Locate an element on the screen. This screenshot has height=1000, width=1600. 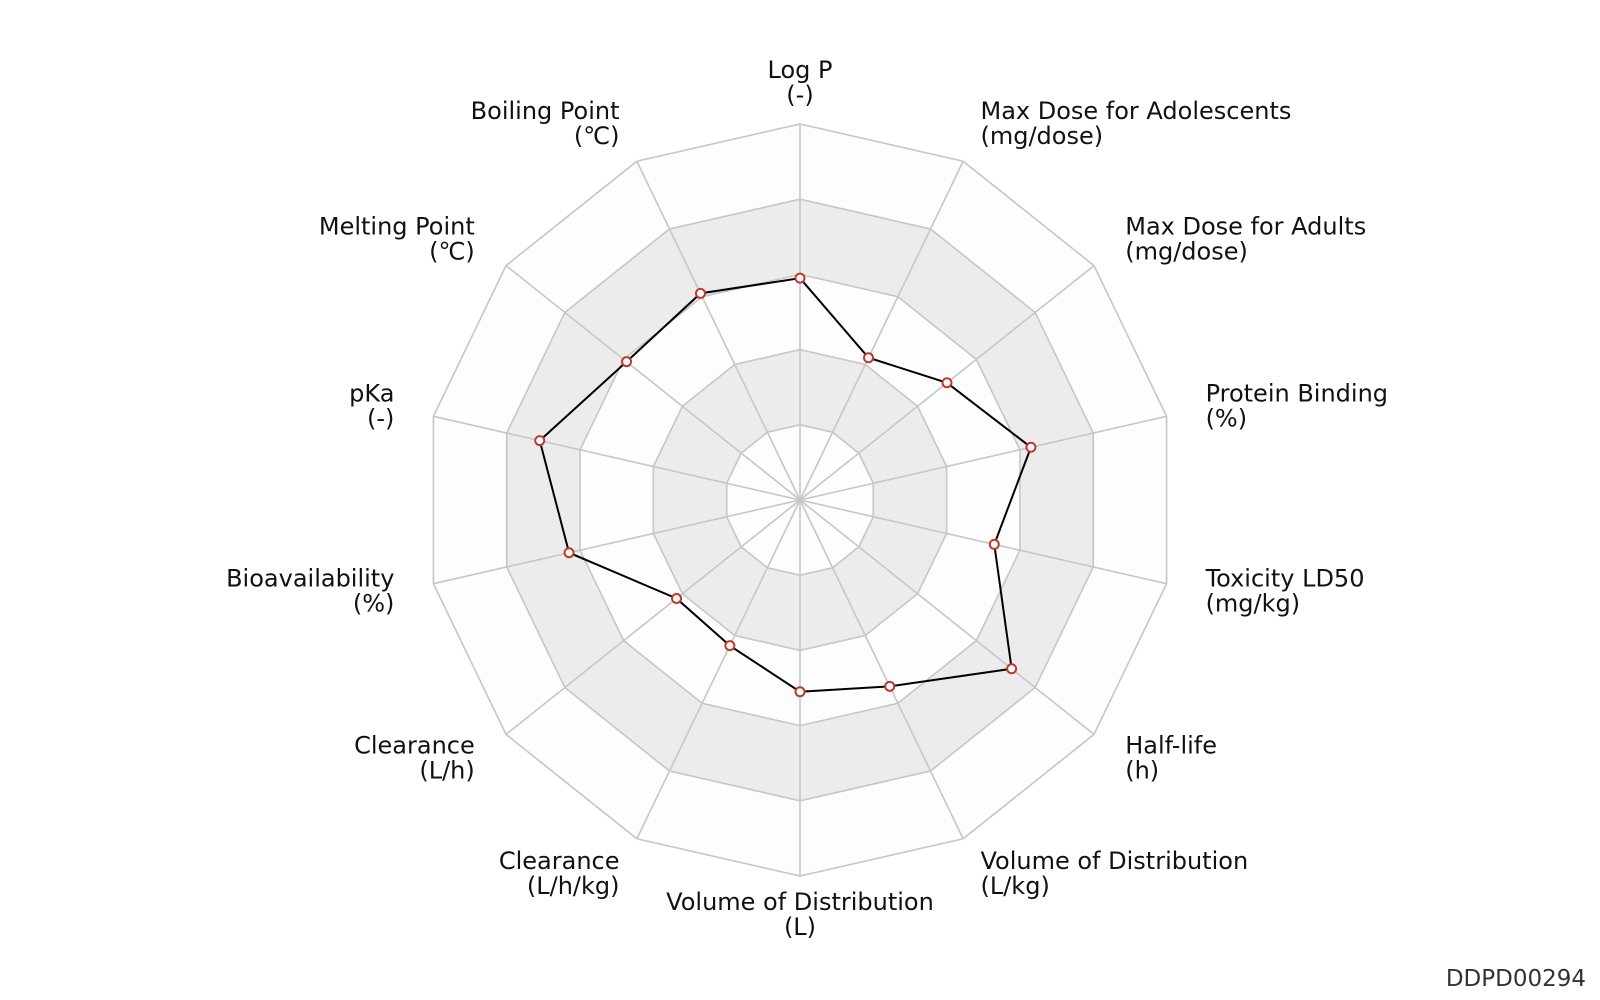
axis-label: Max Dose for Adults (mg/dose) is located at coordinates (1245, 239).